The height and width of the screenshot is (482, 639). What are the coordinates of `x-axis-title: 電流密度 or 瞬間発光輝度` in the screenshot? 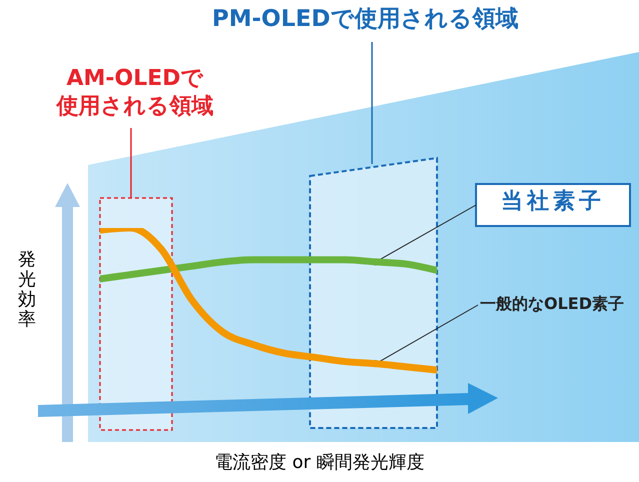 It's located at (320, 463).